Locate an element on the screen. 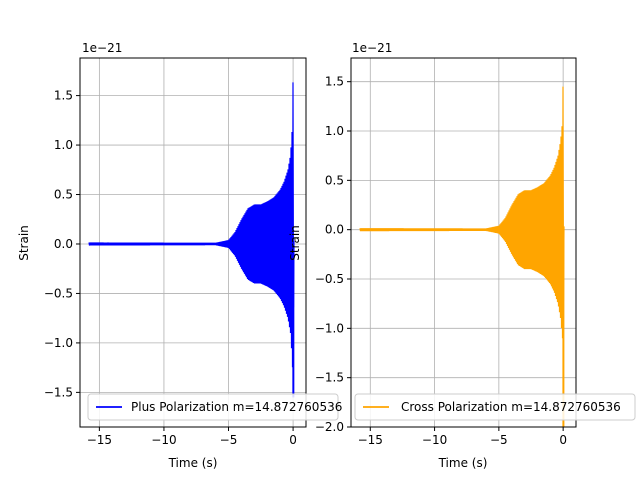 This screenshot has width=640, height=480. y-tick-label: −2.0 is located at coordinates (329, 427).